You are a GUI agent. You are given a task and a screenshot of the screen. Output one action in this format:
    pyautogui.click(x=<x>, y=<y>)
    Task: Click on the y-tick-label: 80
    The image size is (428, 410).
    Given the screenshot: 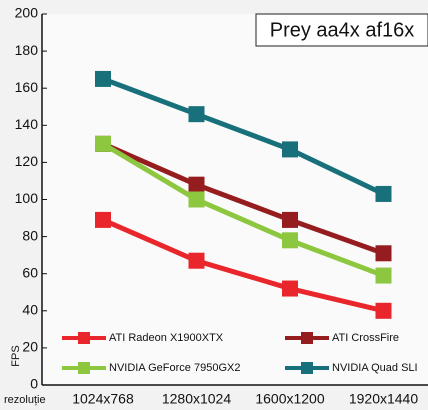 What is the action you would take?
    pyautogui.click(x=30, y=235)
    